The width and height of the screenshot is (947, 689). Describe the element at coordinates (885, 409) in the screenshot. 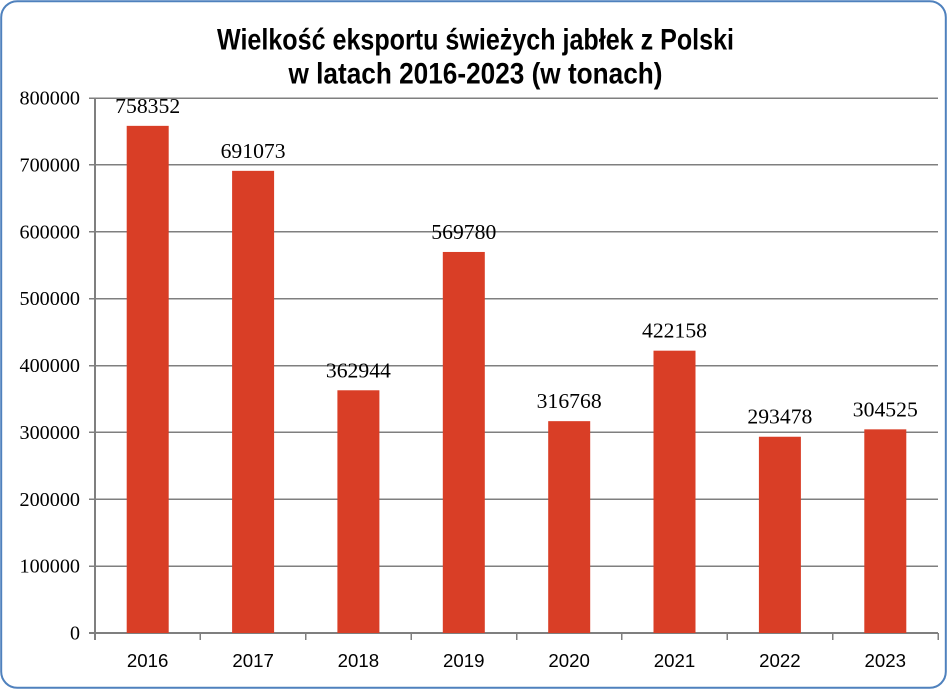

I see `svg-text: 304525` at that location.